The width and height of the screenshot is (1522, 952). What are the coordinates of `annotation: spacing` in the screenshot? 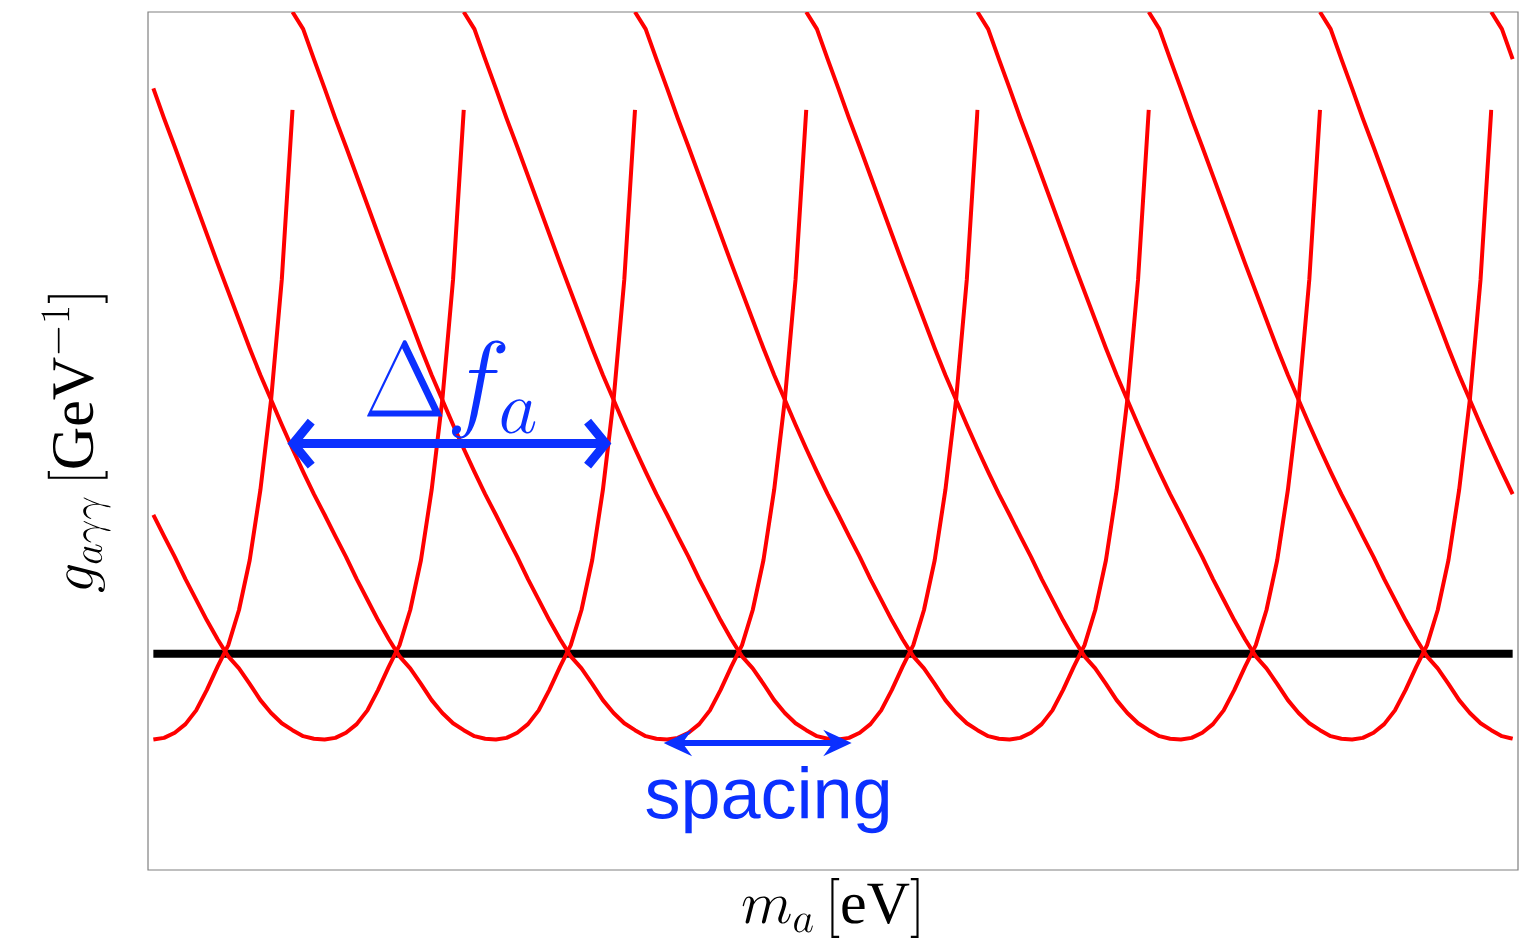 It's located at (767, 800).